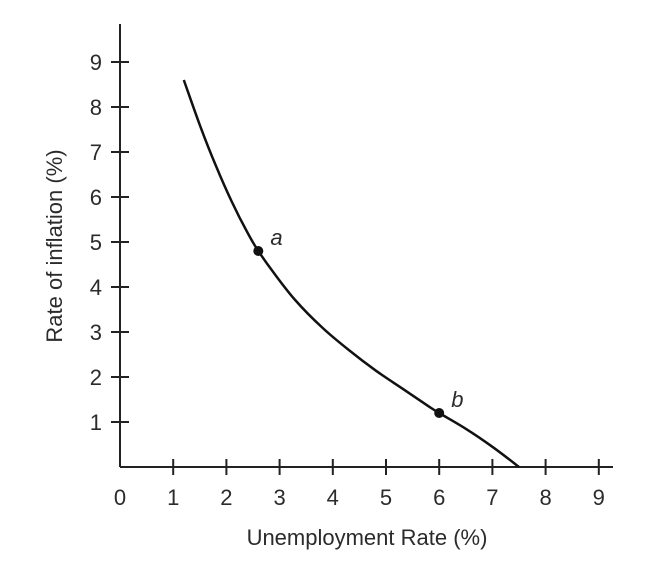 The width and height of the screenshot is (653, 562). I want to click on x-tick-label: 1, so click(173, 497).